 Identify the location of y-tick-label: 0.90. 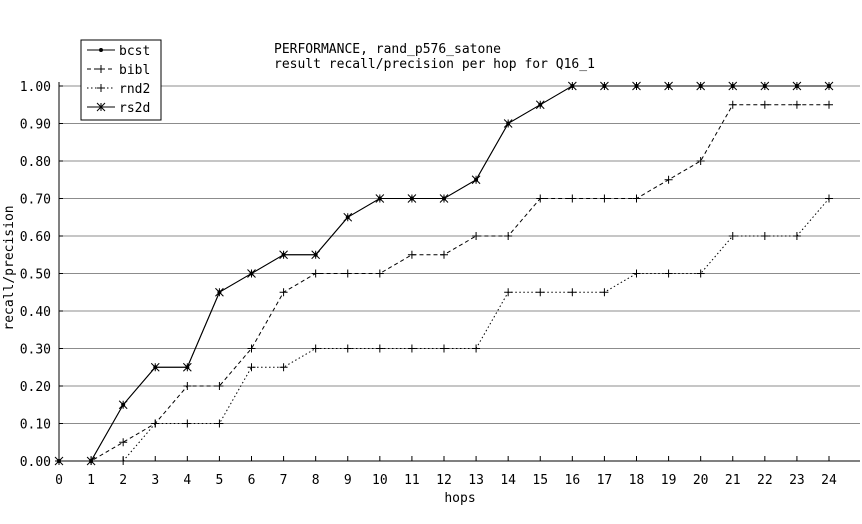
(35, 125).